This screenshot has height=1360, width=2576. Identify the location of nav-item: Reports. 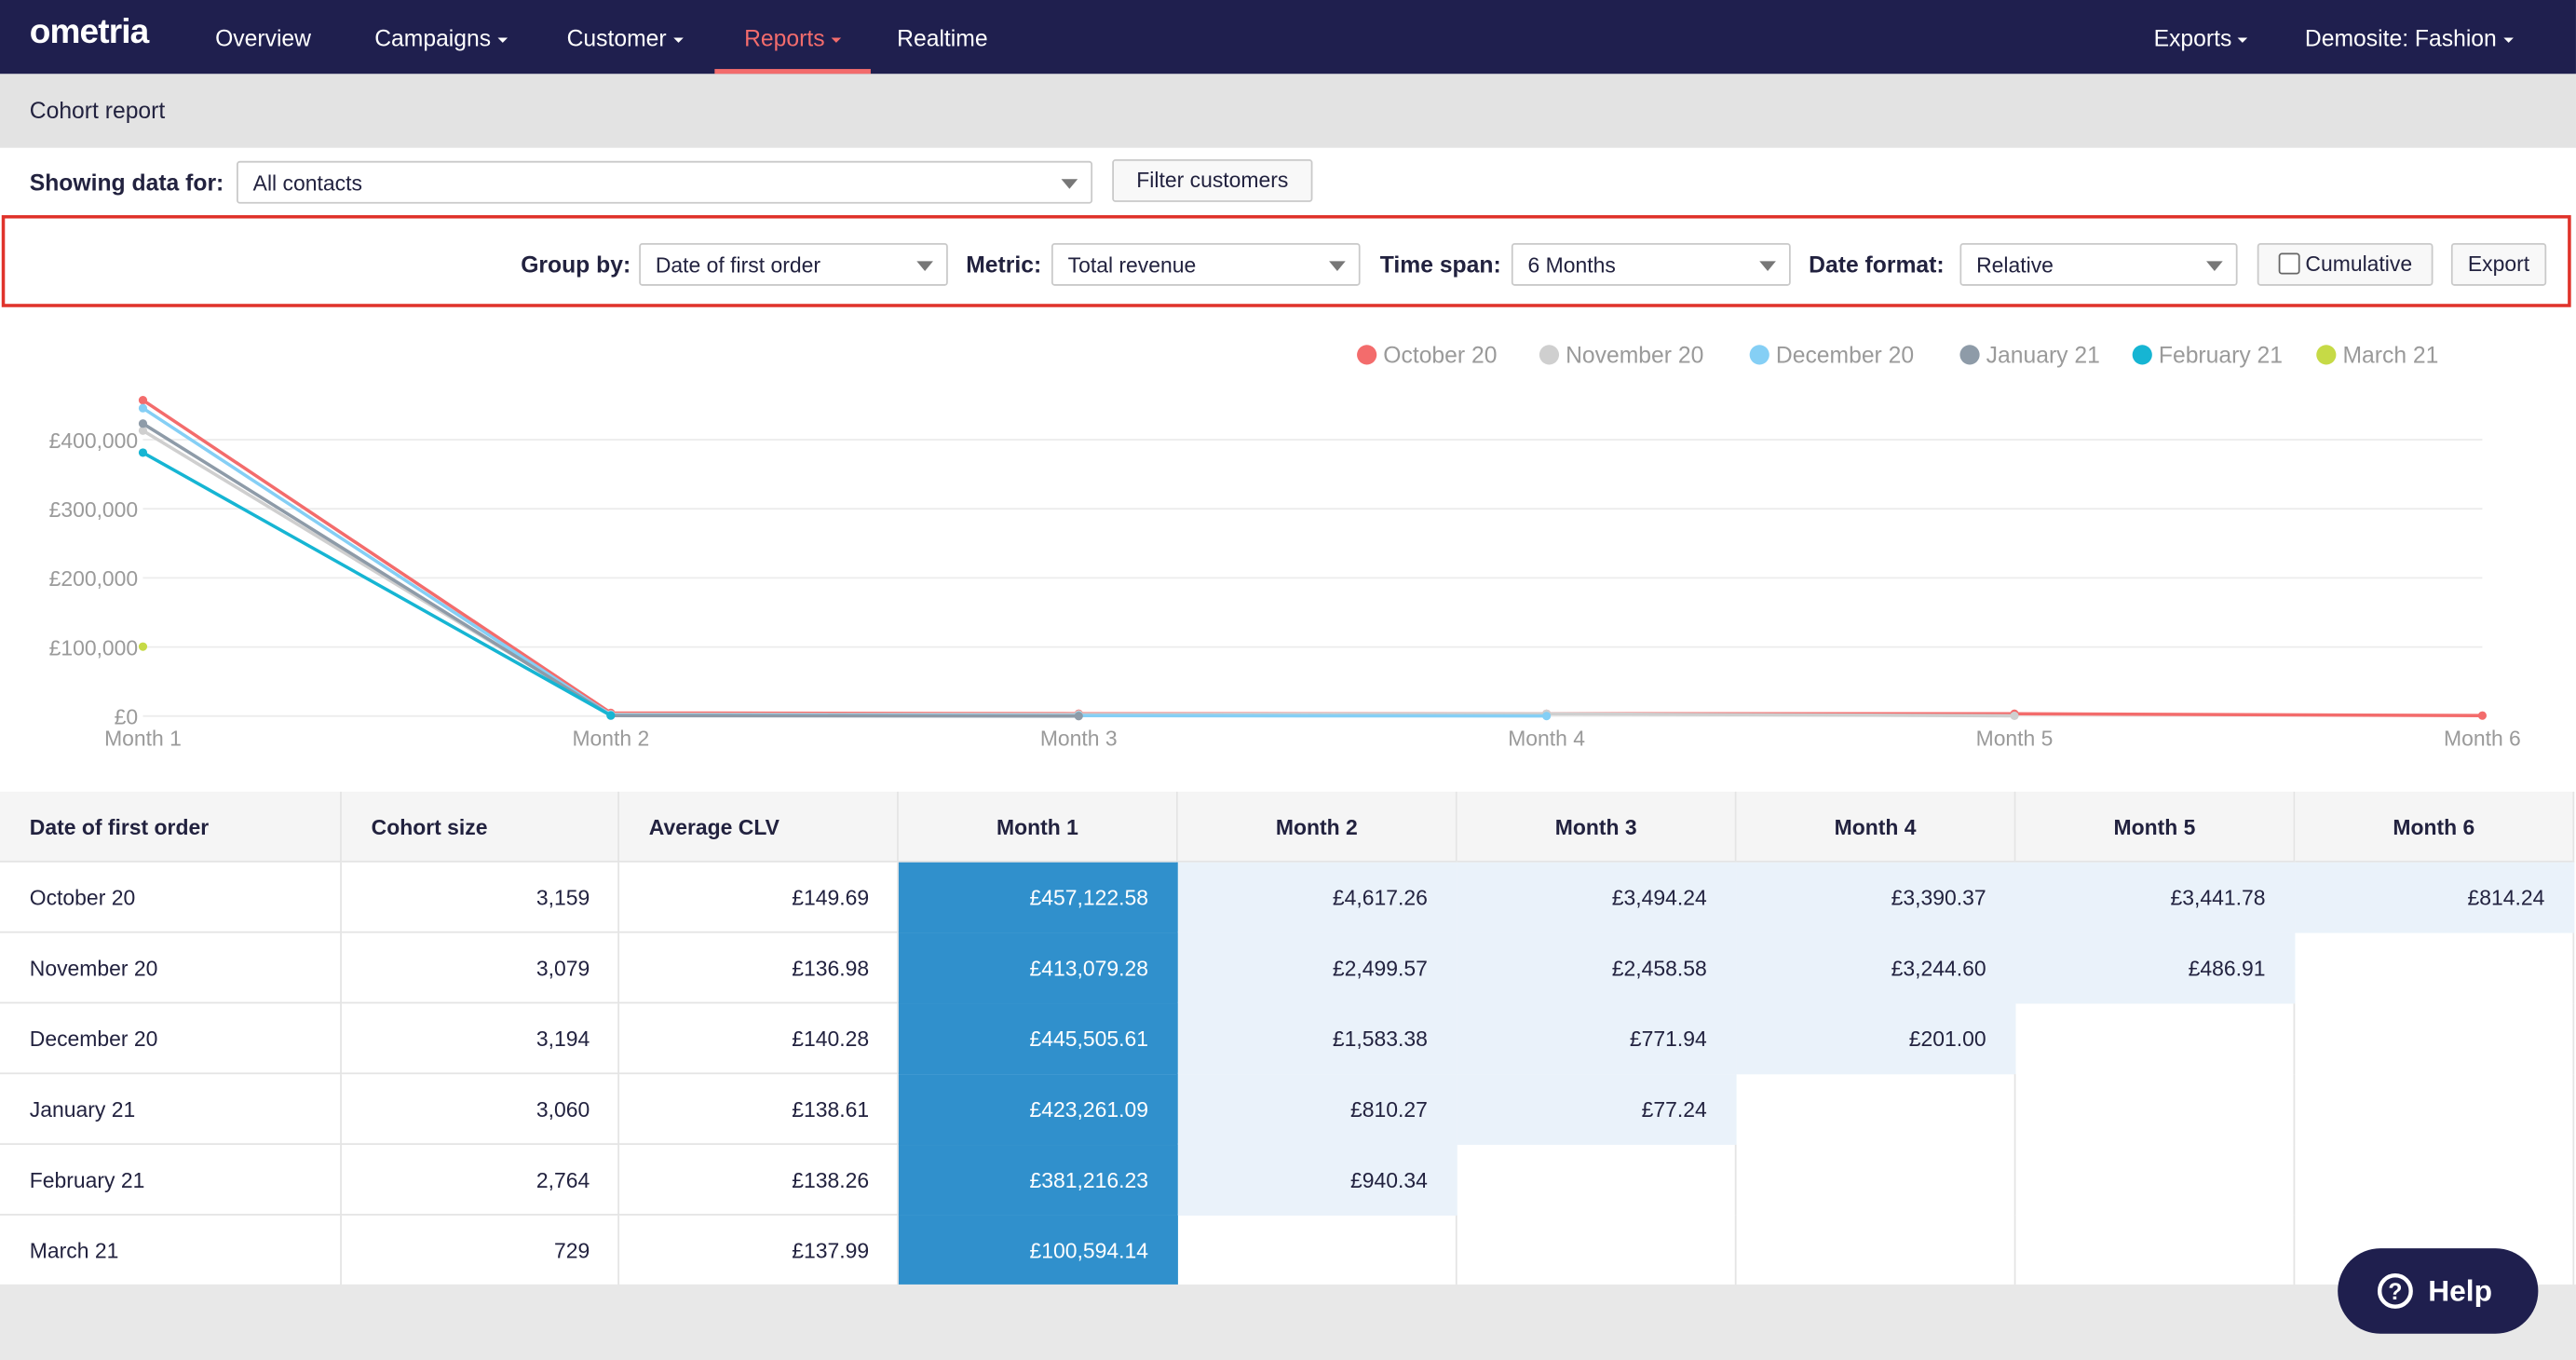
(792, 37).